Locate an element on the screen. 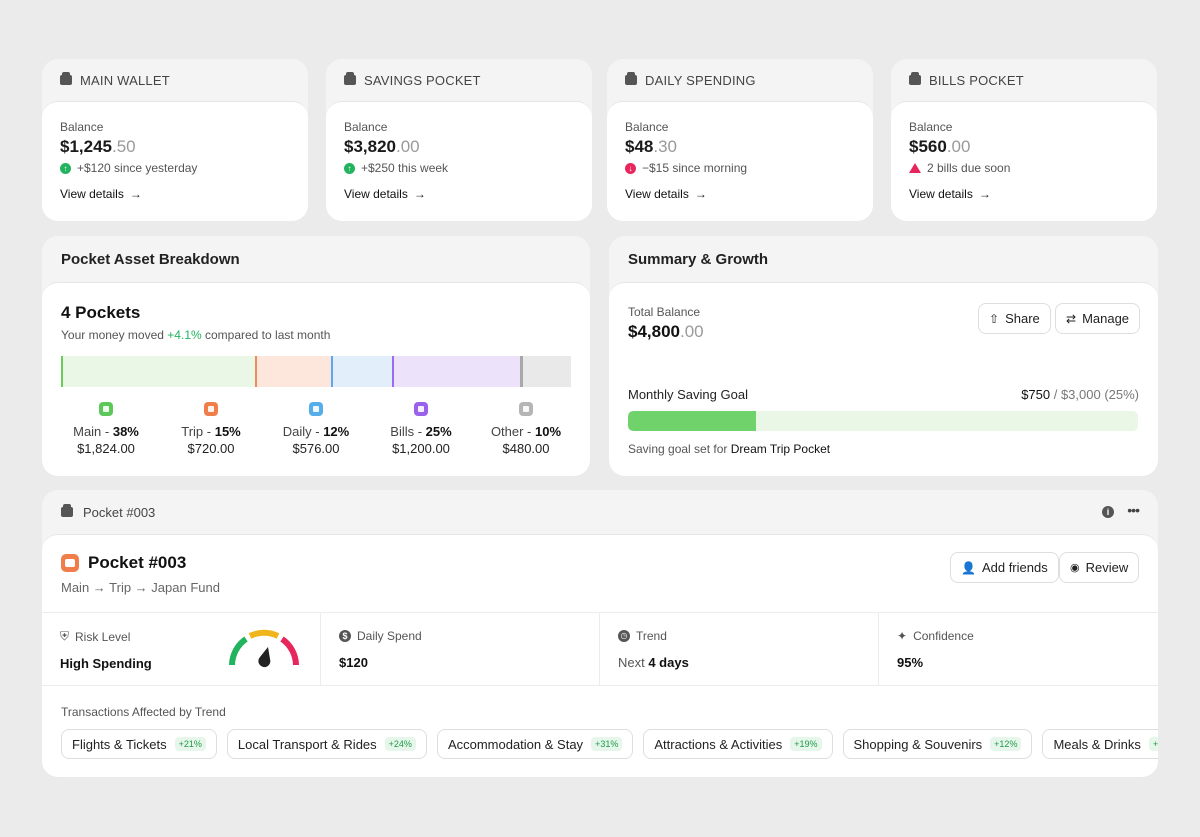 The width and height of the screenshot is (1200, 837). wallet-card-header: MAIN WALLET is located at coordinates (175, 80).